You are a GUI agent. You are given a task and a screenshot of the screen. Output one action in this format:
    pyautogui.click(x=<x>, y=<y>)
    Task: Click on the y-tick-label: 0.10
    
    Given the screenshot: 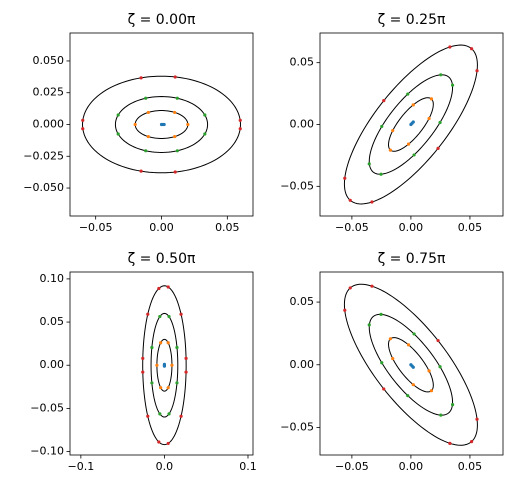 What is the action you would take?
    pyautogui.click(x=52, y=278)
    